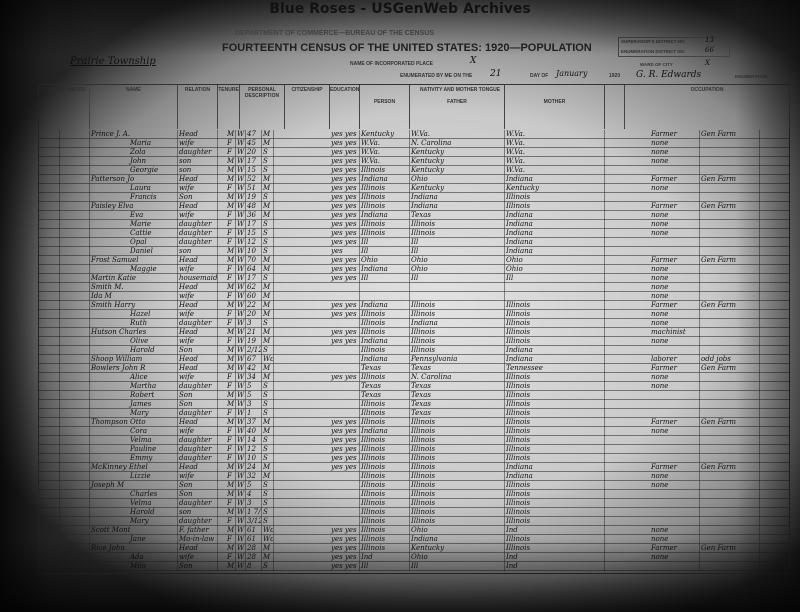 This screenshot has height=612, width=800. Describe the element at coordinates (134, 485) in the screenshot. I see `name-cell: Joseph M` at that location.